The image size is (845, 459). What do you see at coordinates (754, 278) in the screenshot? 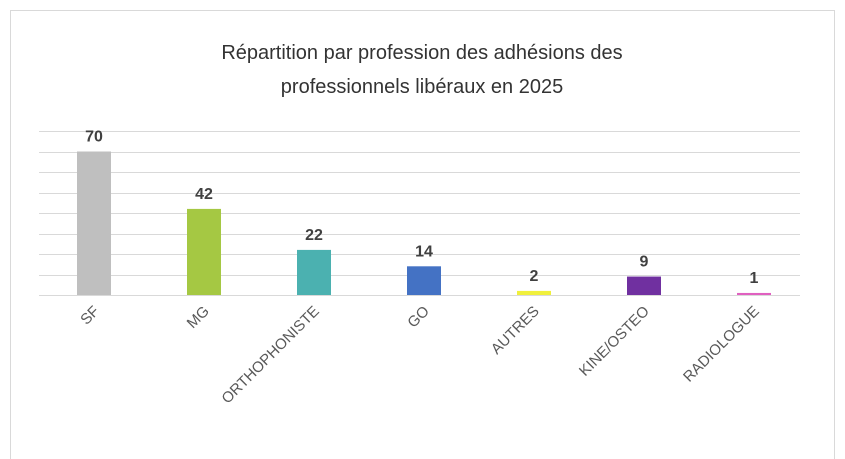
I see `data-label: 1` at bounding box center [754, 278].